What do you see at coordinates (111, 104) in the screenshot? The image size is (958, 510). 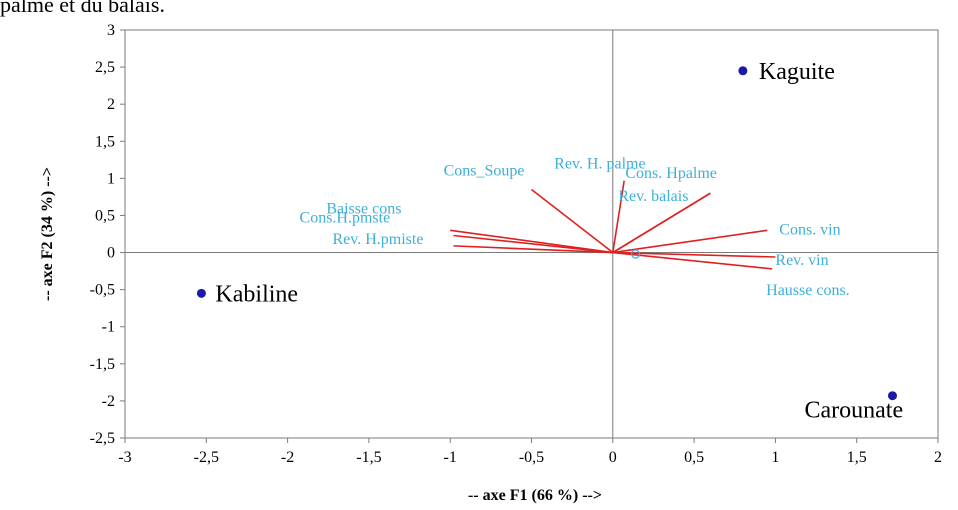 I see `y-tick-label: 2` at bounding box center [111, 104].